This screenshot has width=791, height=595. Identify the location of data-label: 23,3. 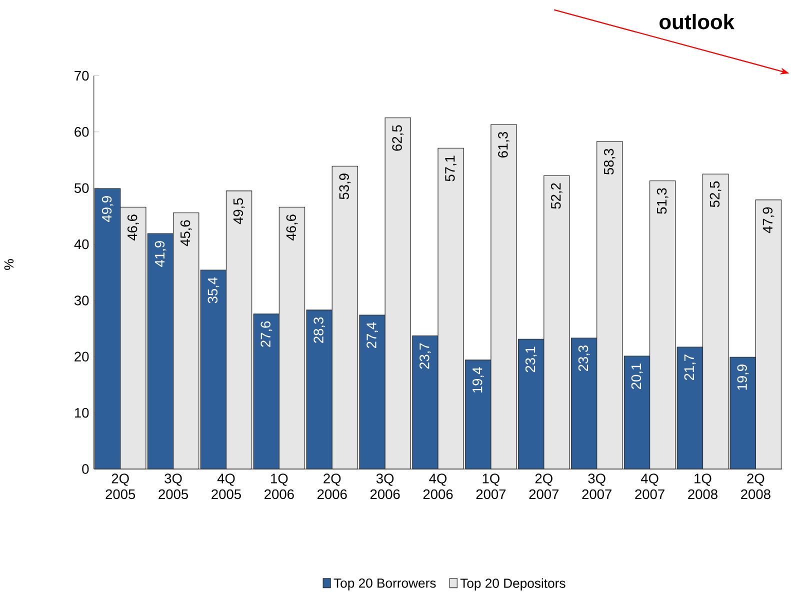
(584, 358).